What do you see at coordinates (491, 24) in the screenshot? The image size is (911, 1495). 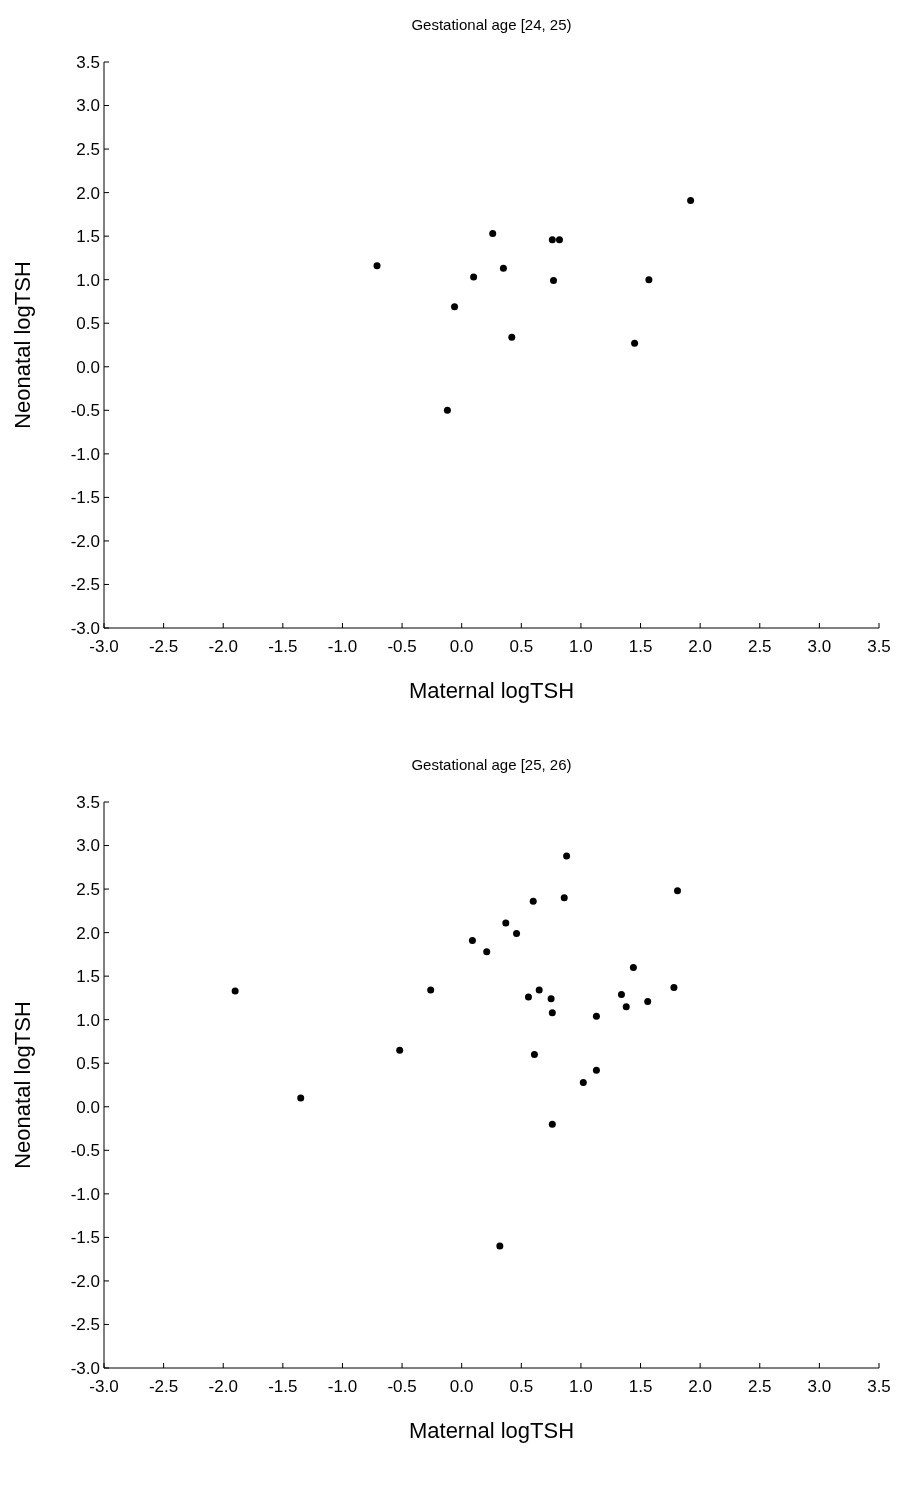 I see `chart-title: Gestational age [24, 25)` at bounding box center [491, 24].